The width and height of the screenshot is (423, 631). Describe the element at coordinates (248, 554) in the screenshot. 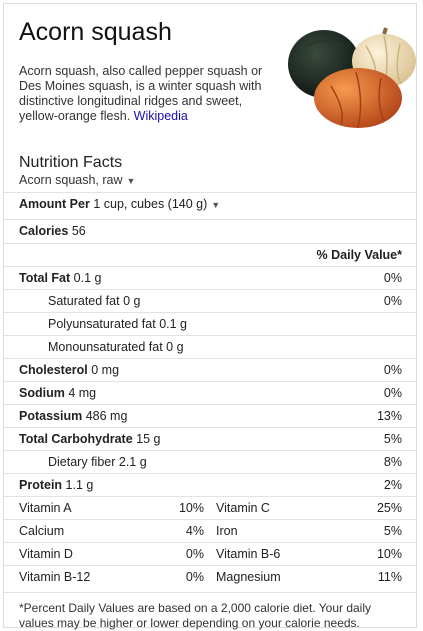

I see `vitamin-label: Vitamin B-6` at that location.